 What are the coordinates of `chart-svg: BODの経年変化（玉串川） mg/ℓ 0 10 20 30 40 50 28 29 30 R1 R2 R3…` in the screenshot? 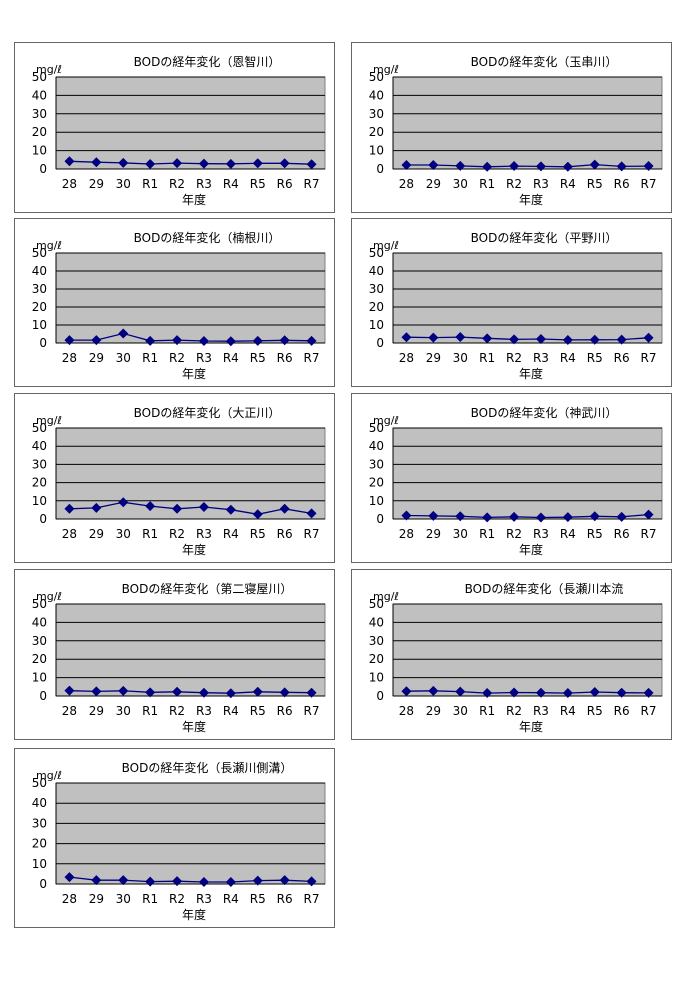 It's located at (516, 130).